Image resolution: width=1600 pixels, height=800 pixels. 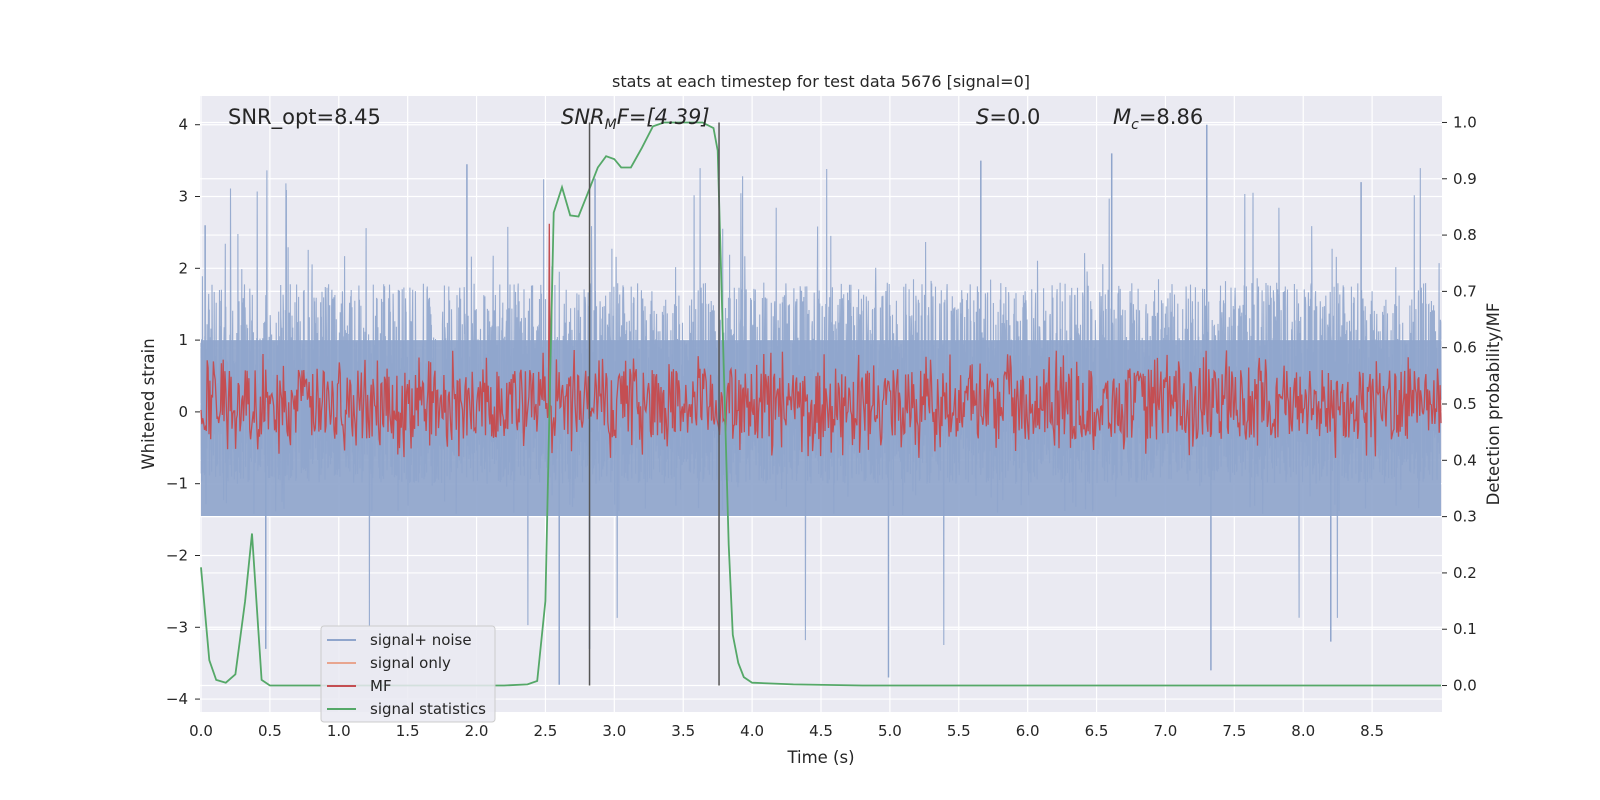 I want to click on legend-box, so click(x=408, y=674).